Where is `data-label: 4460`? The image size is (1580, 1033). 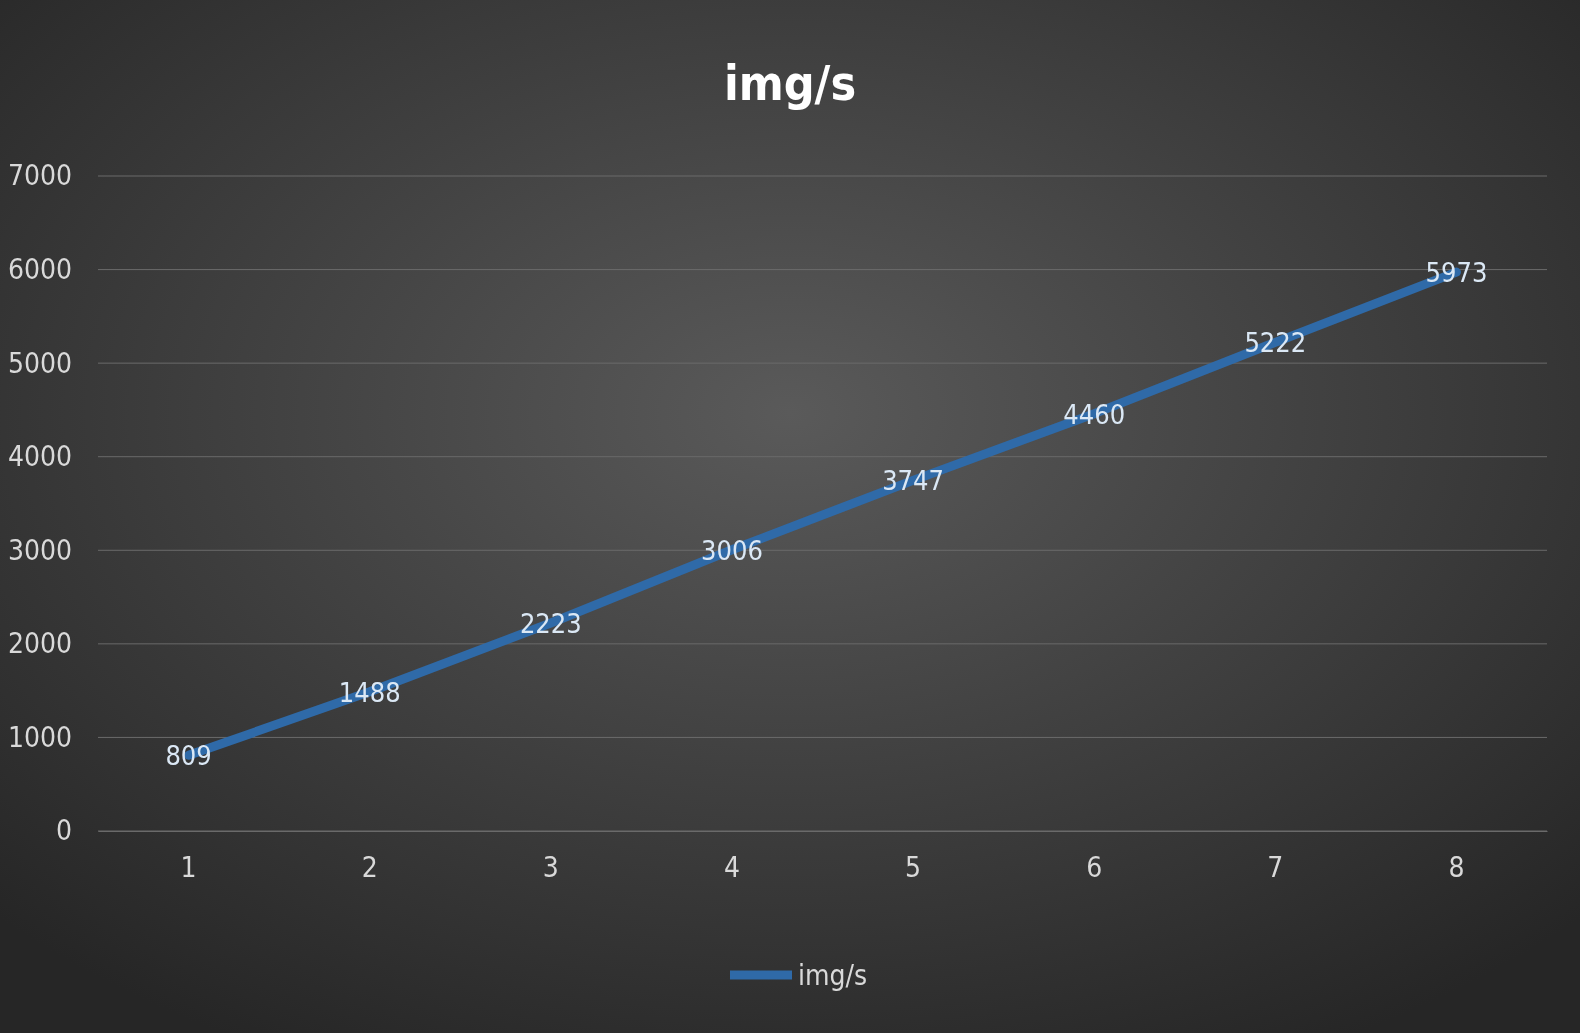
data-label: 4460 is located at coordinates (1094, 414).